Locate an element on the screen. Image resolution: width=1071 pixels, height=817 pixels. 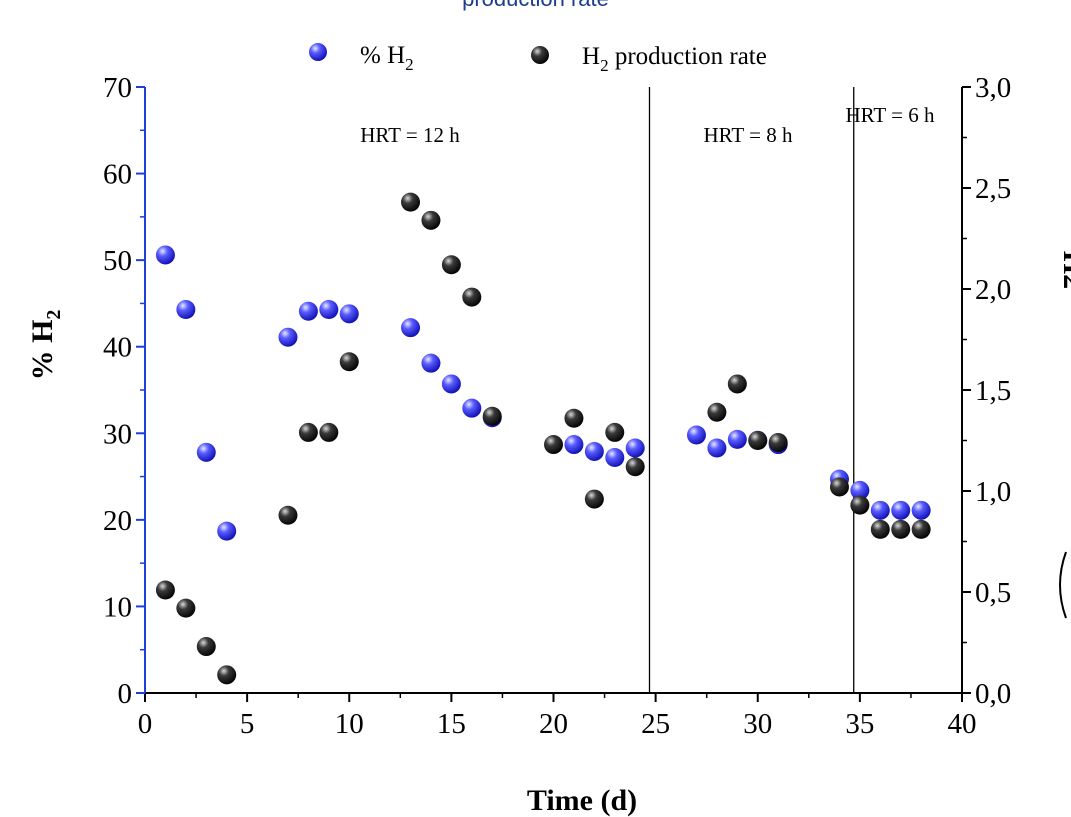
x-tick-label: 10 is located at coordinates (349, 724).